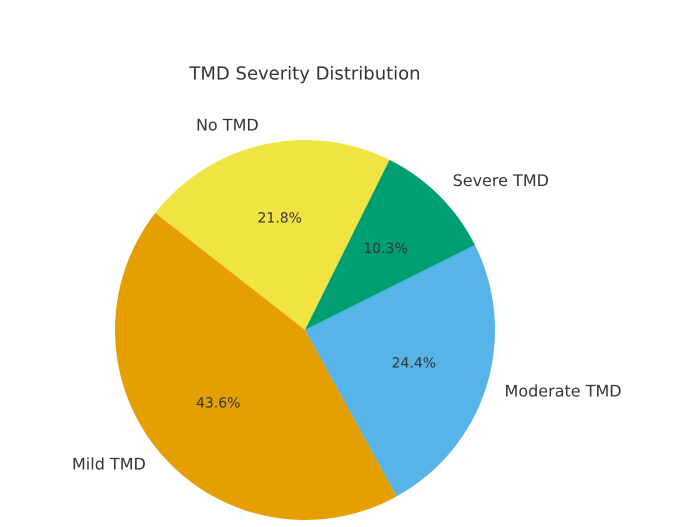 Image resolution: width=680 pixels, height=527 pixels. I want to click on data-label: 21.8%, so click(280, 218).